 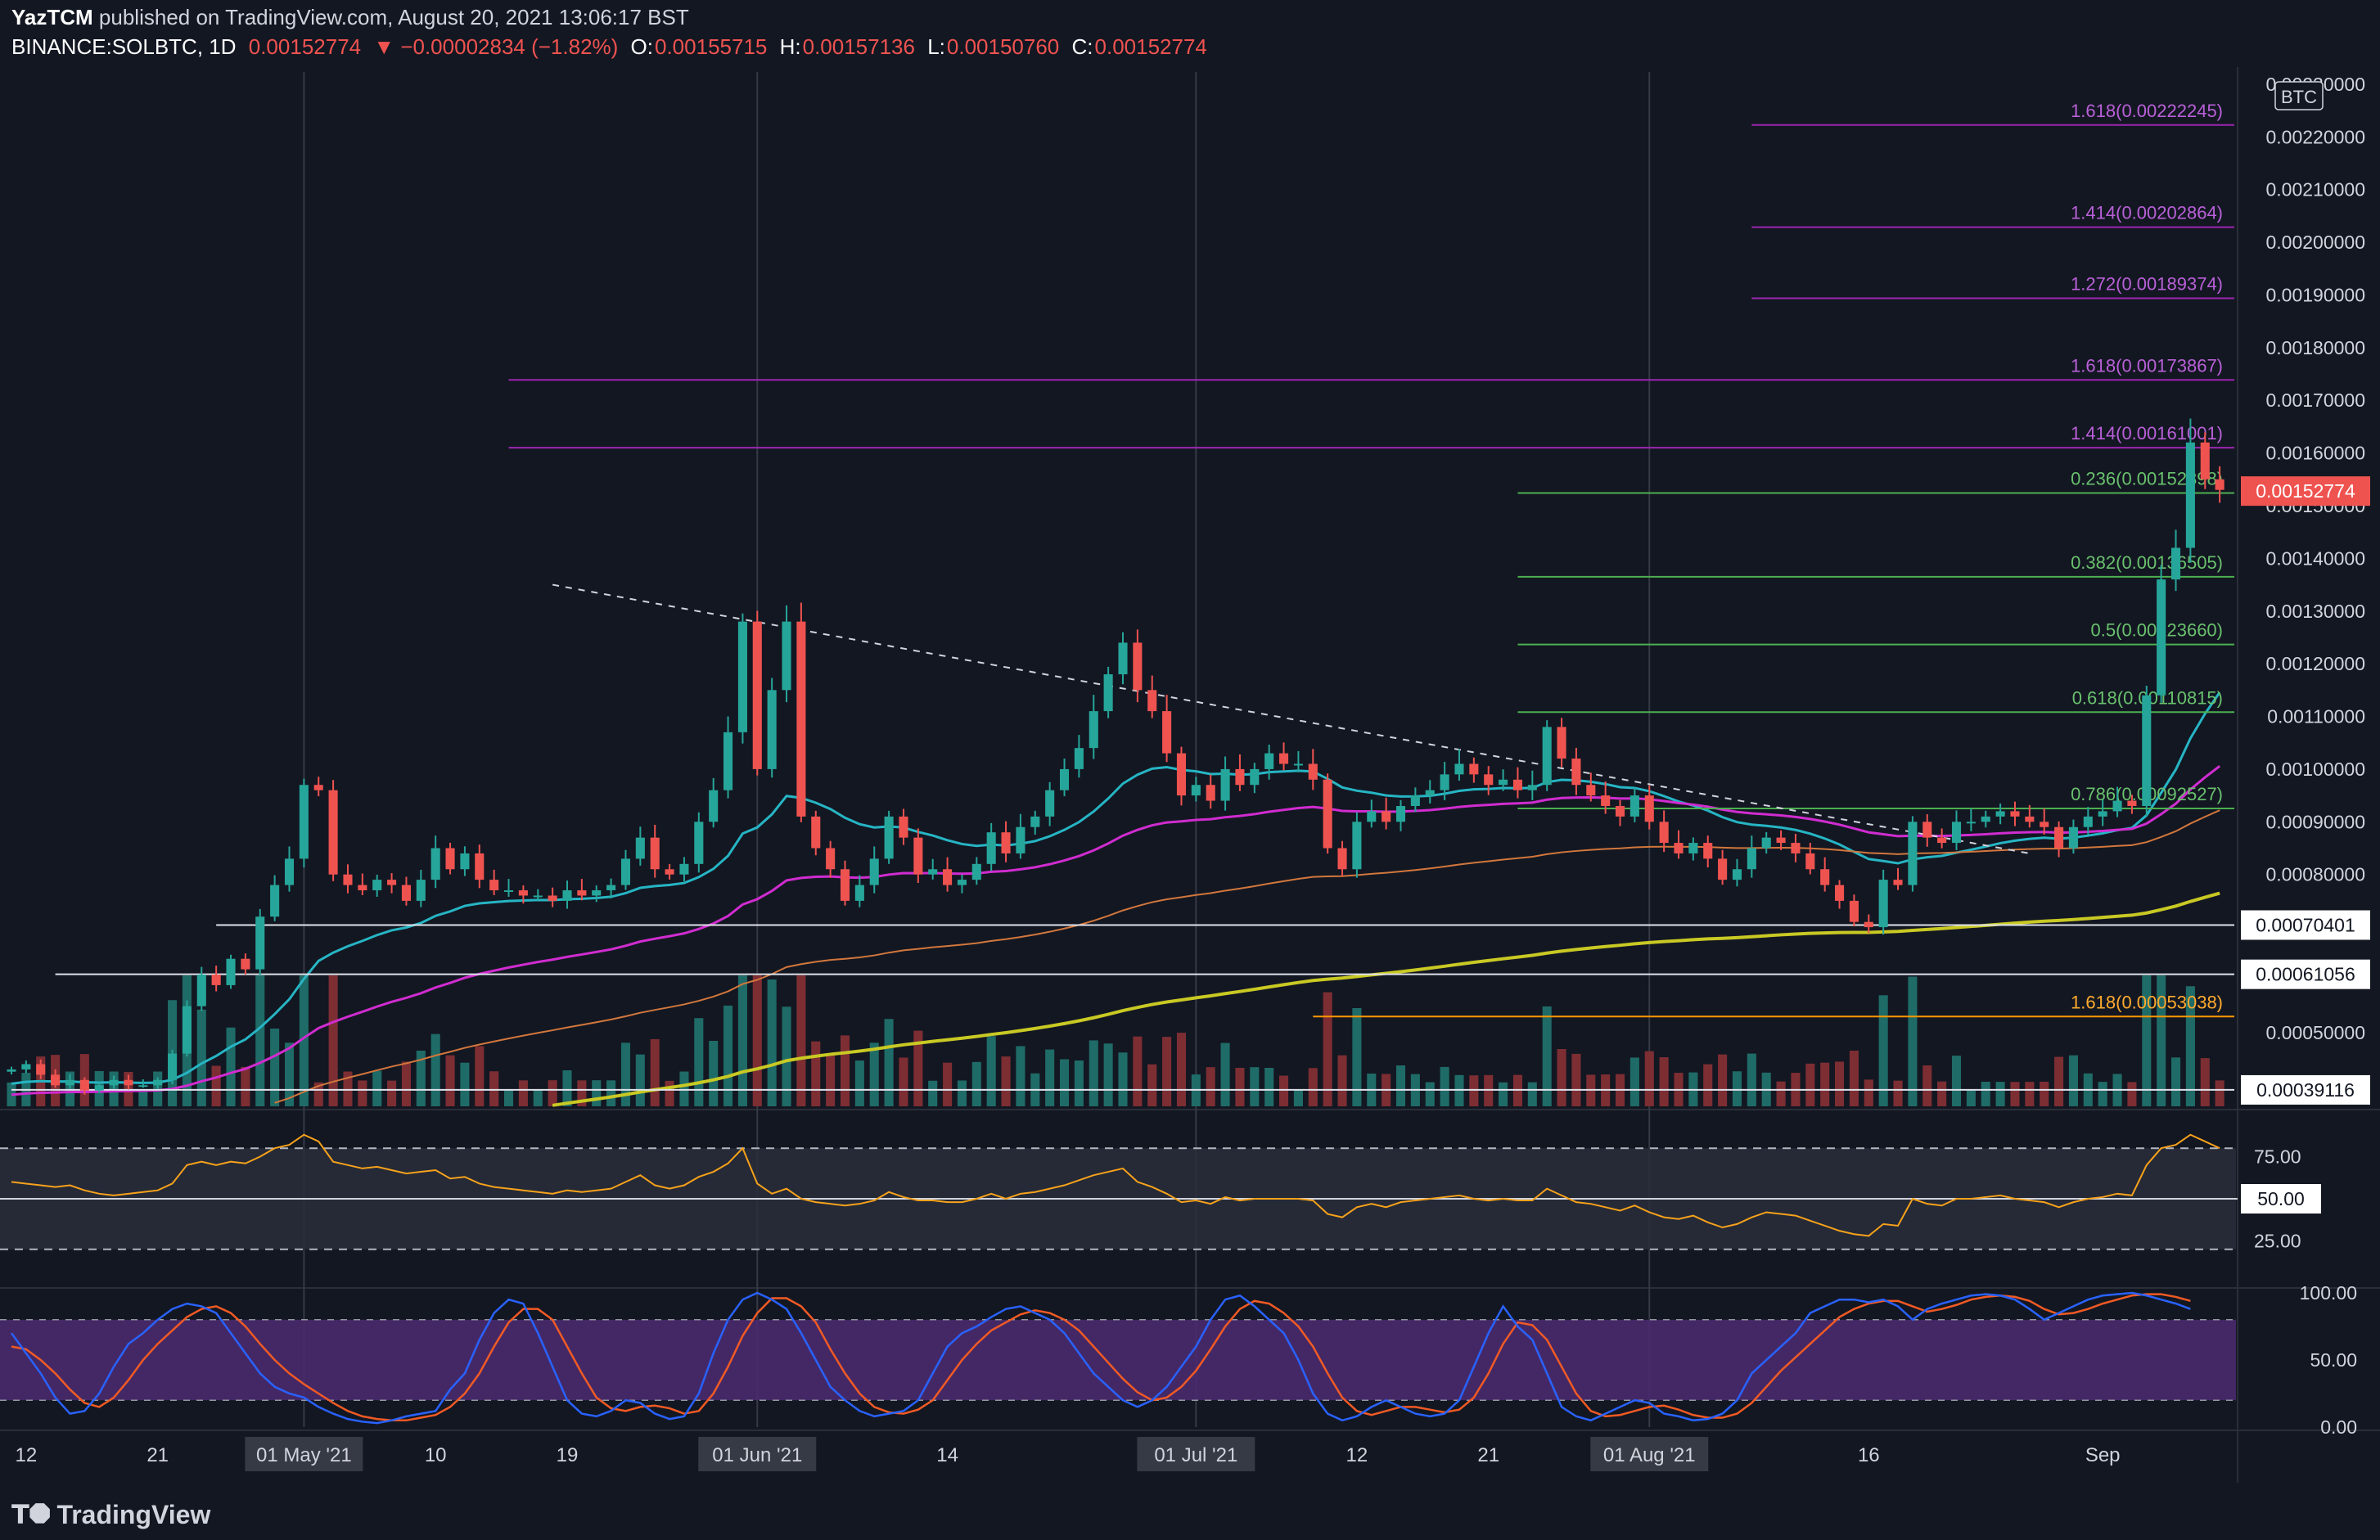 What do you see at coordinates (2315, 611) in the screenshot?
I see `price-tick-label: 0.00130000` at bounding box center [2315, 611].